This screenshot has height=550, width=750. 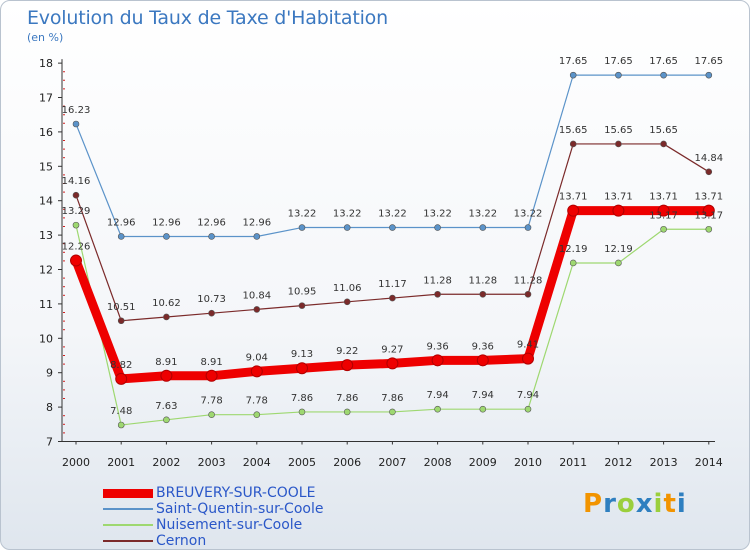 I want to click on data-label: 9.36, so click(x=437, y=346).